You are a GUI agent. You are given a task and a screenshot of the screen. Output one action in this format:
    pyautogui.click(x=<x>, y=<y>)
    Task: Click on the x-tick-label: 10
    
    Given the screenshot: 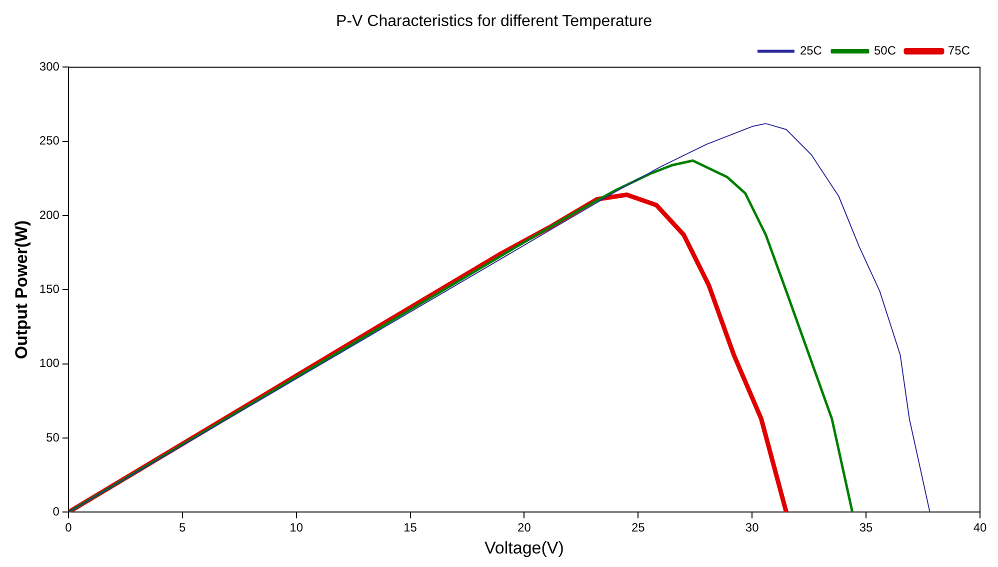 What is the action you would take?
    pyautogui.click(x=297, y=527)
    